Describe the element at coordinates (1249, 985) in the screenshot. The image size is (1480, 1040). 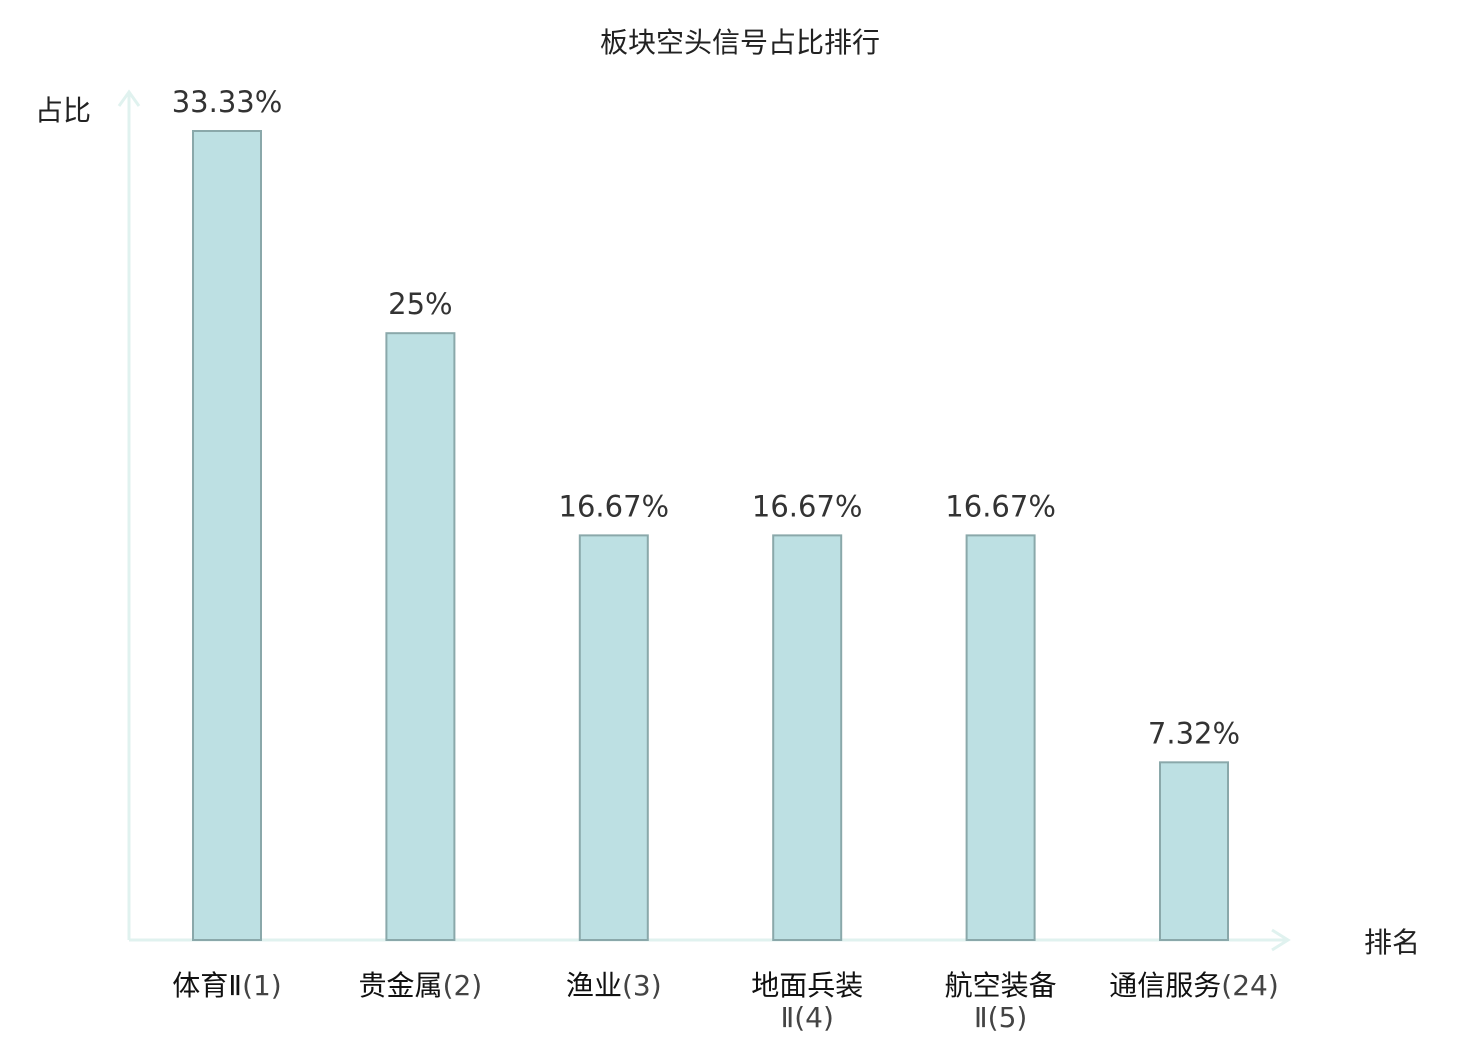
I see `category-rank-6: (24)` at that location.